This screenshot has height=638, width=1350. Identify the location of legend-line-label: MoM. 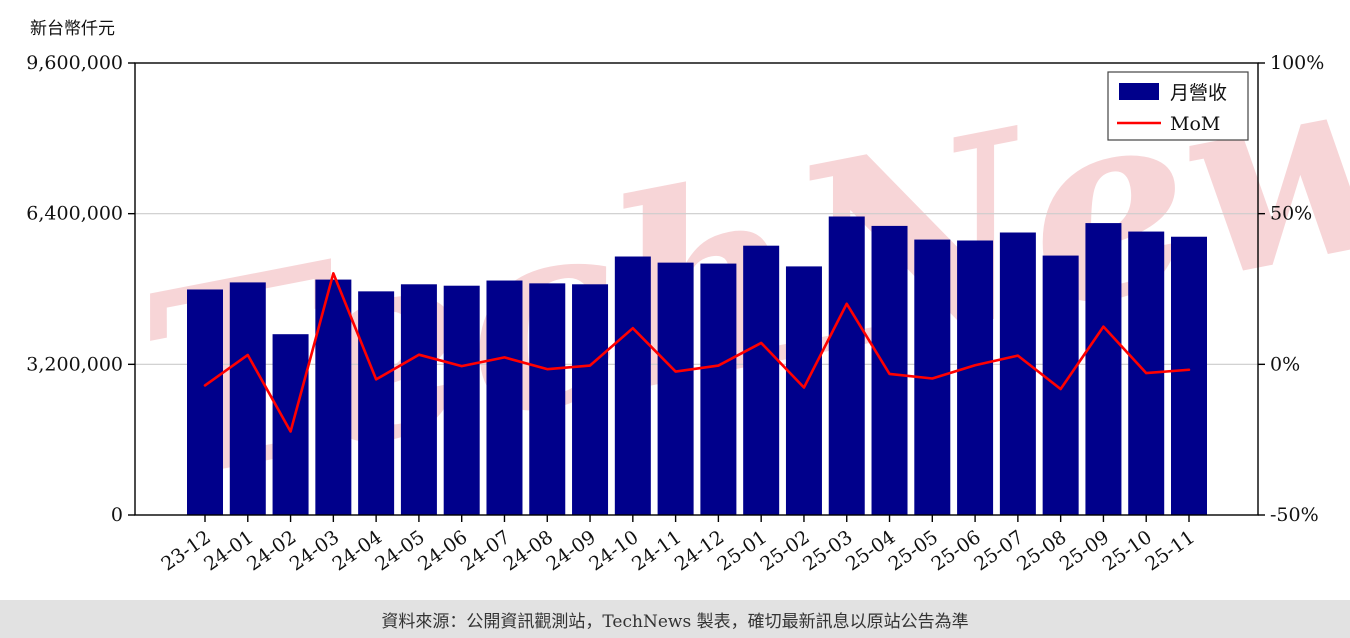
(1195, 124).